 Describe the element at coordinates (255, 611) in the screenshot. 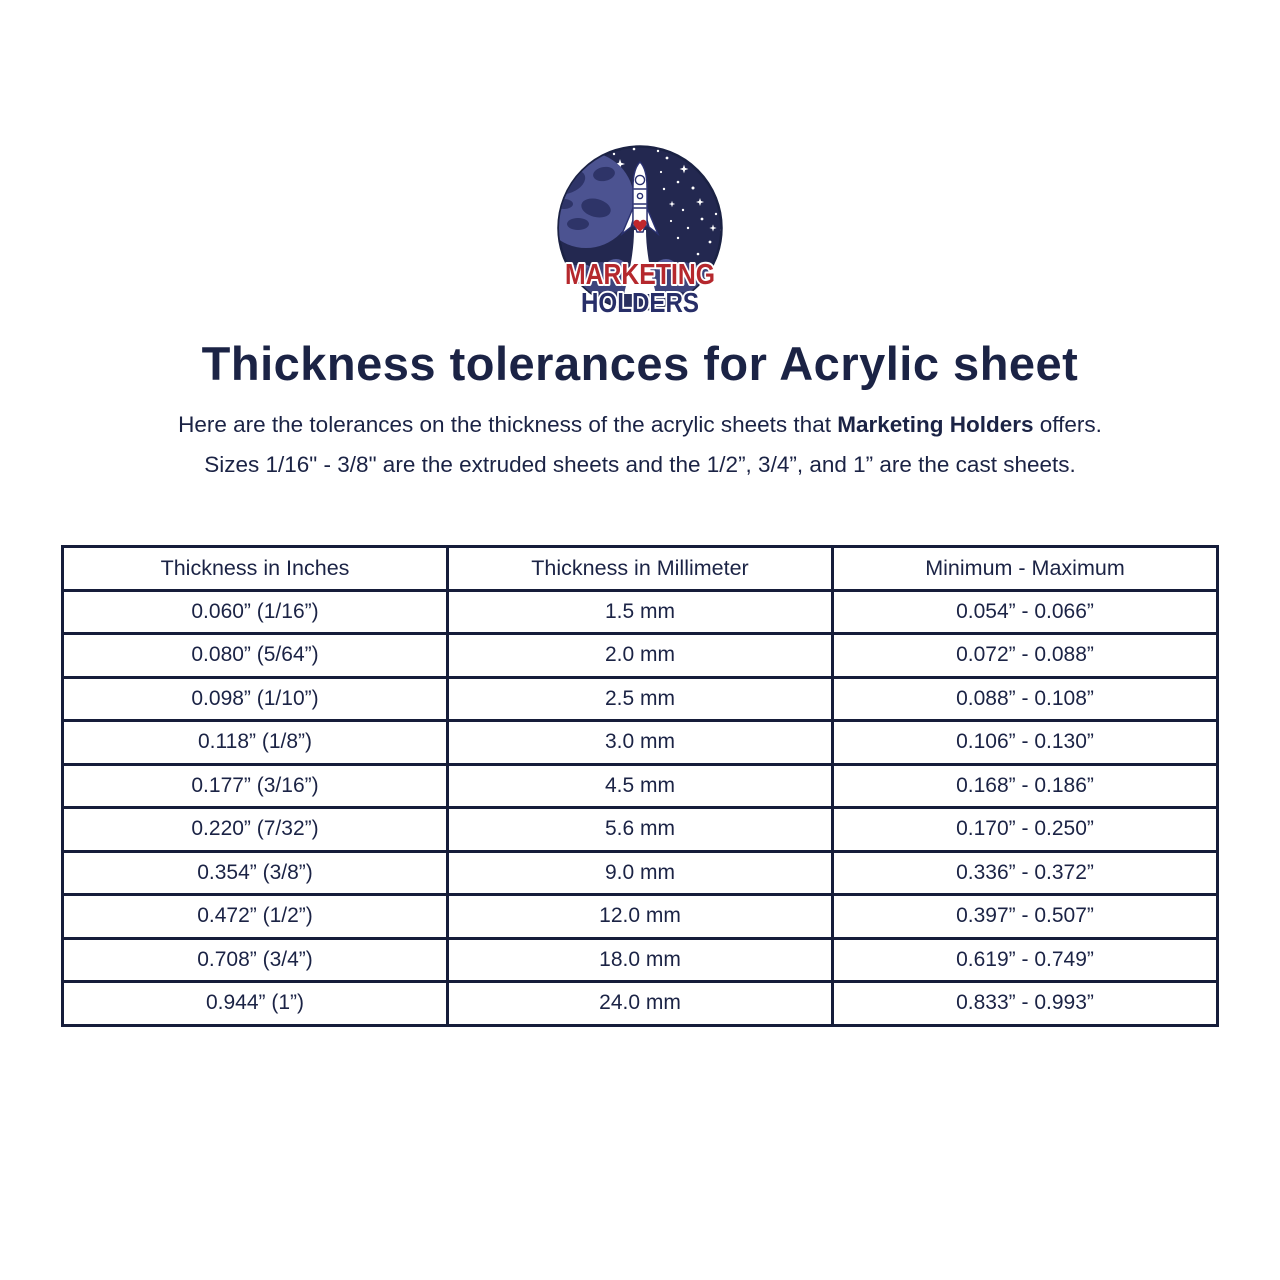

I see `table-cell: 0.060” (1/16”)` at that location.